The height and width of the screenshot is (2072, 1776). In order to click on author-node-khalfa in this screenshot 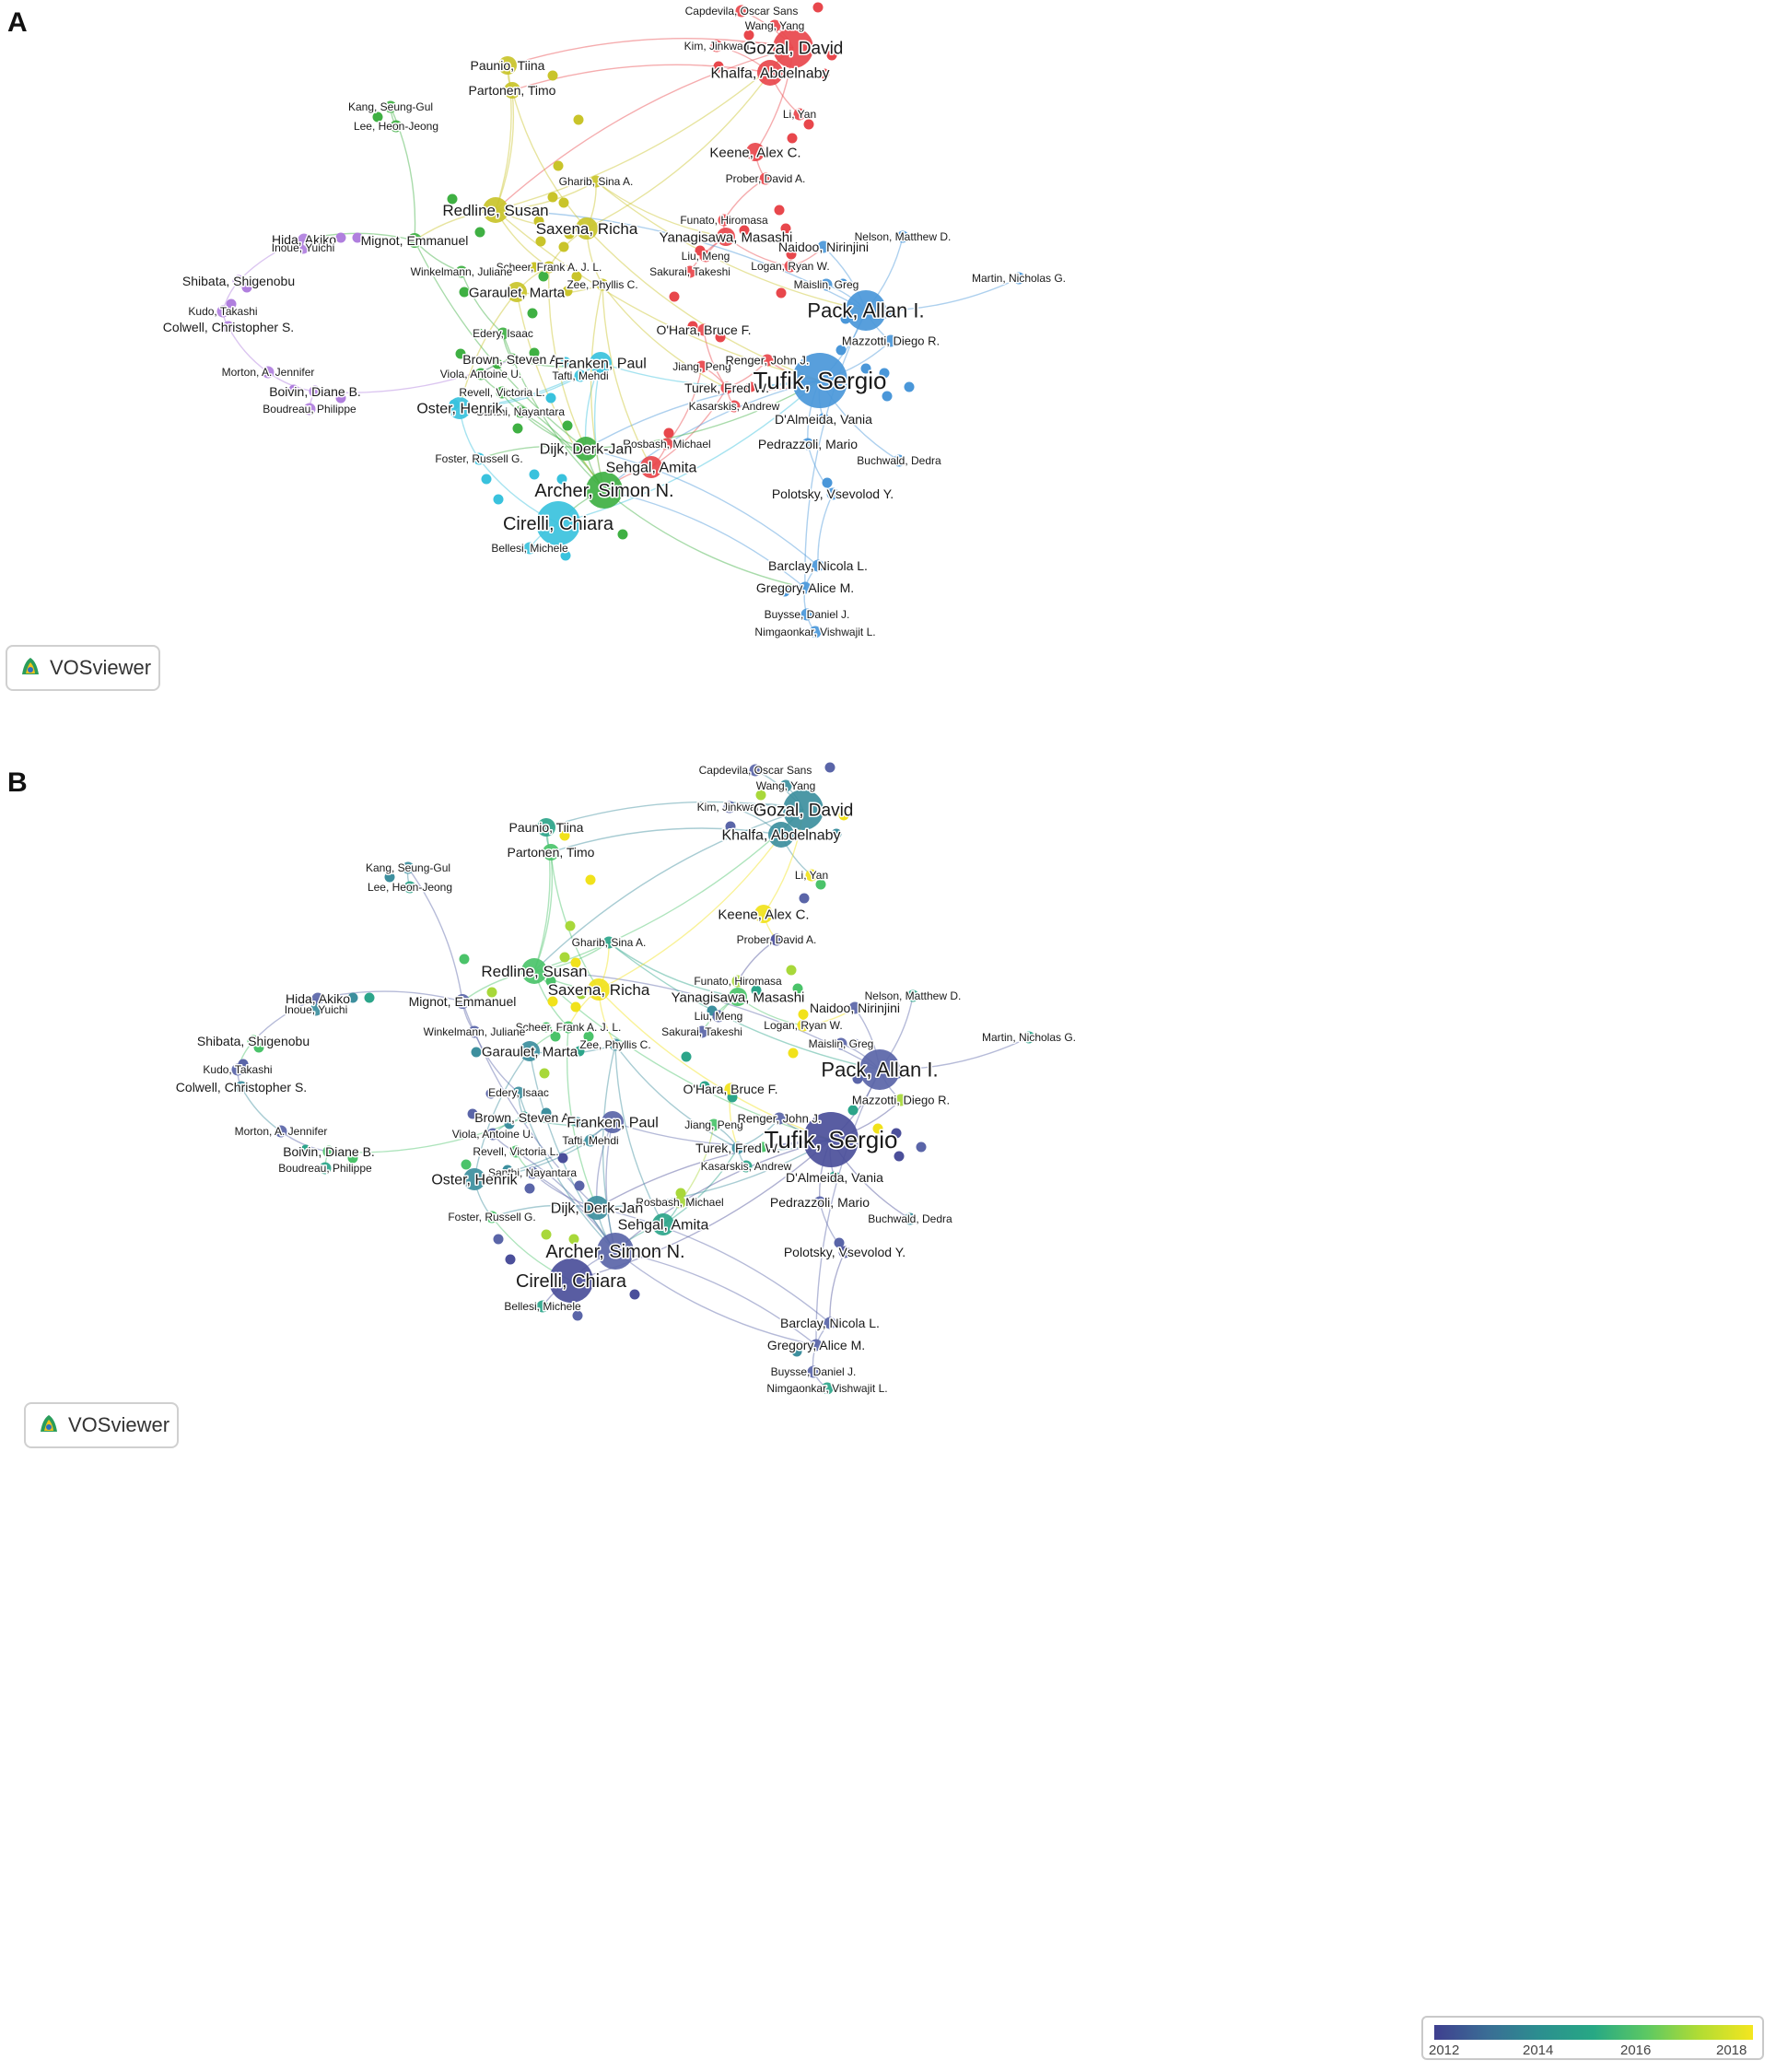, I will do `click(770, 73)`.